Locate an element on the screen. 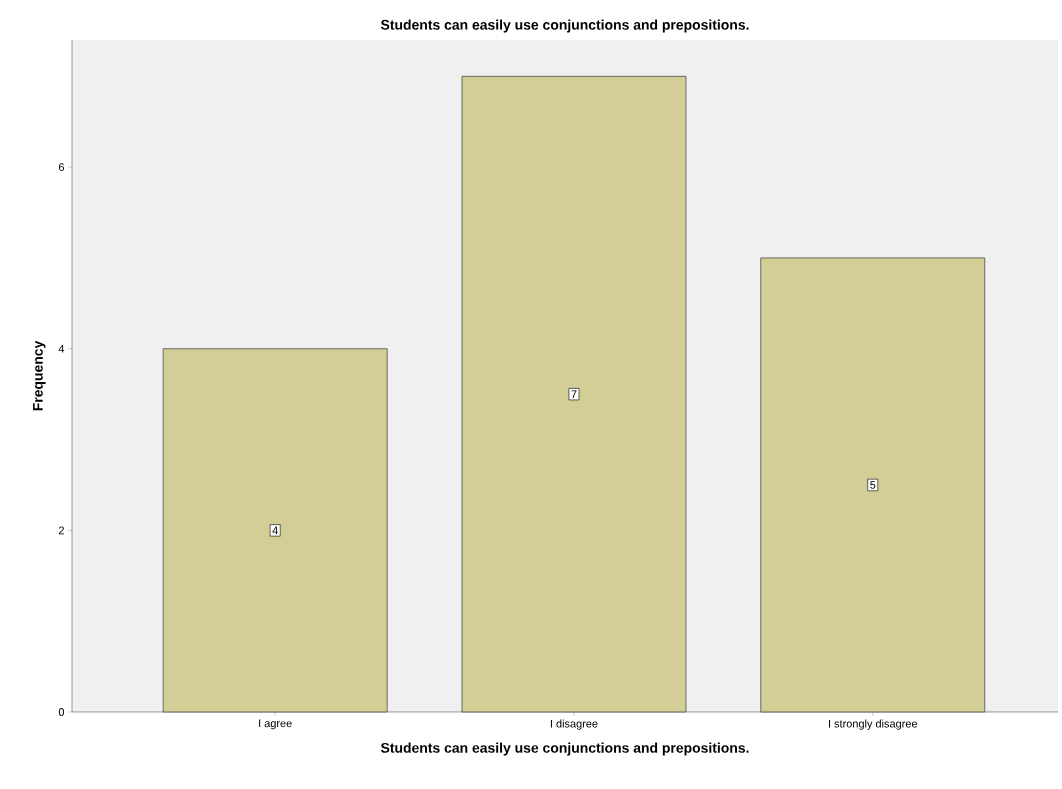 The width and height of the screenshot is (1062, 789). x-tick-label: I strongly disagree is located at coordinates (873, 724).